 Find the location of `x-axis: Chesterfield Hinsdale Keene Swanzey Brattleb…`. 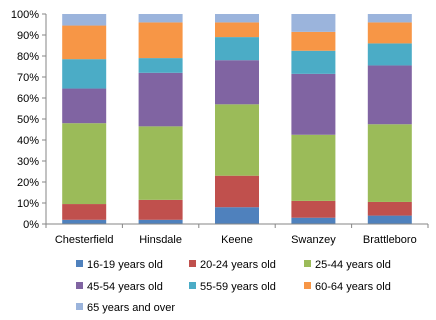

x-axis: Chesterfield Hinsdale Keene Swanzey Brattleb… is located at coordinates (237, 234).